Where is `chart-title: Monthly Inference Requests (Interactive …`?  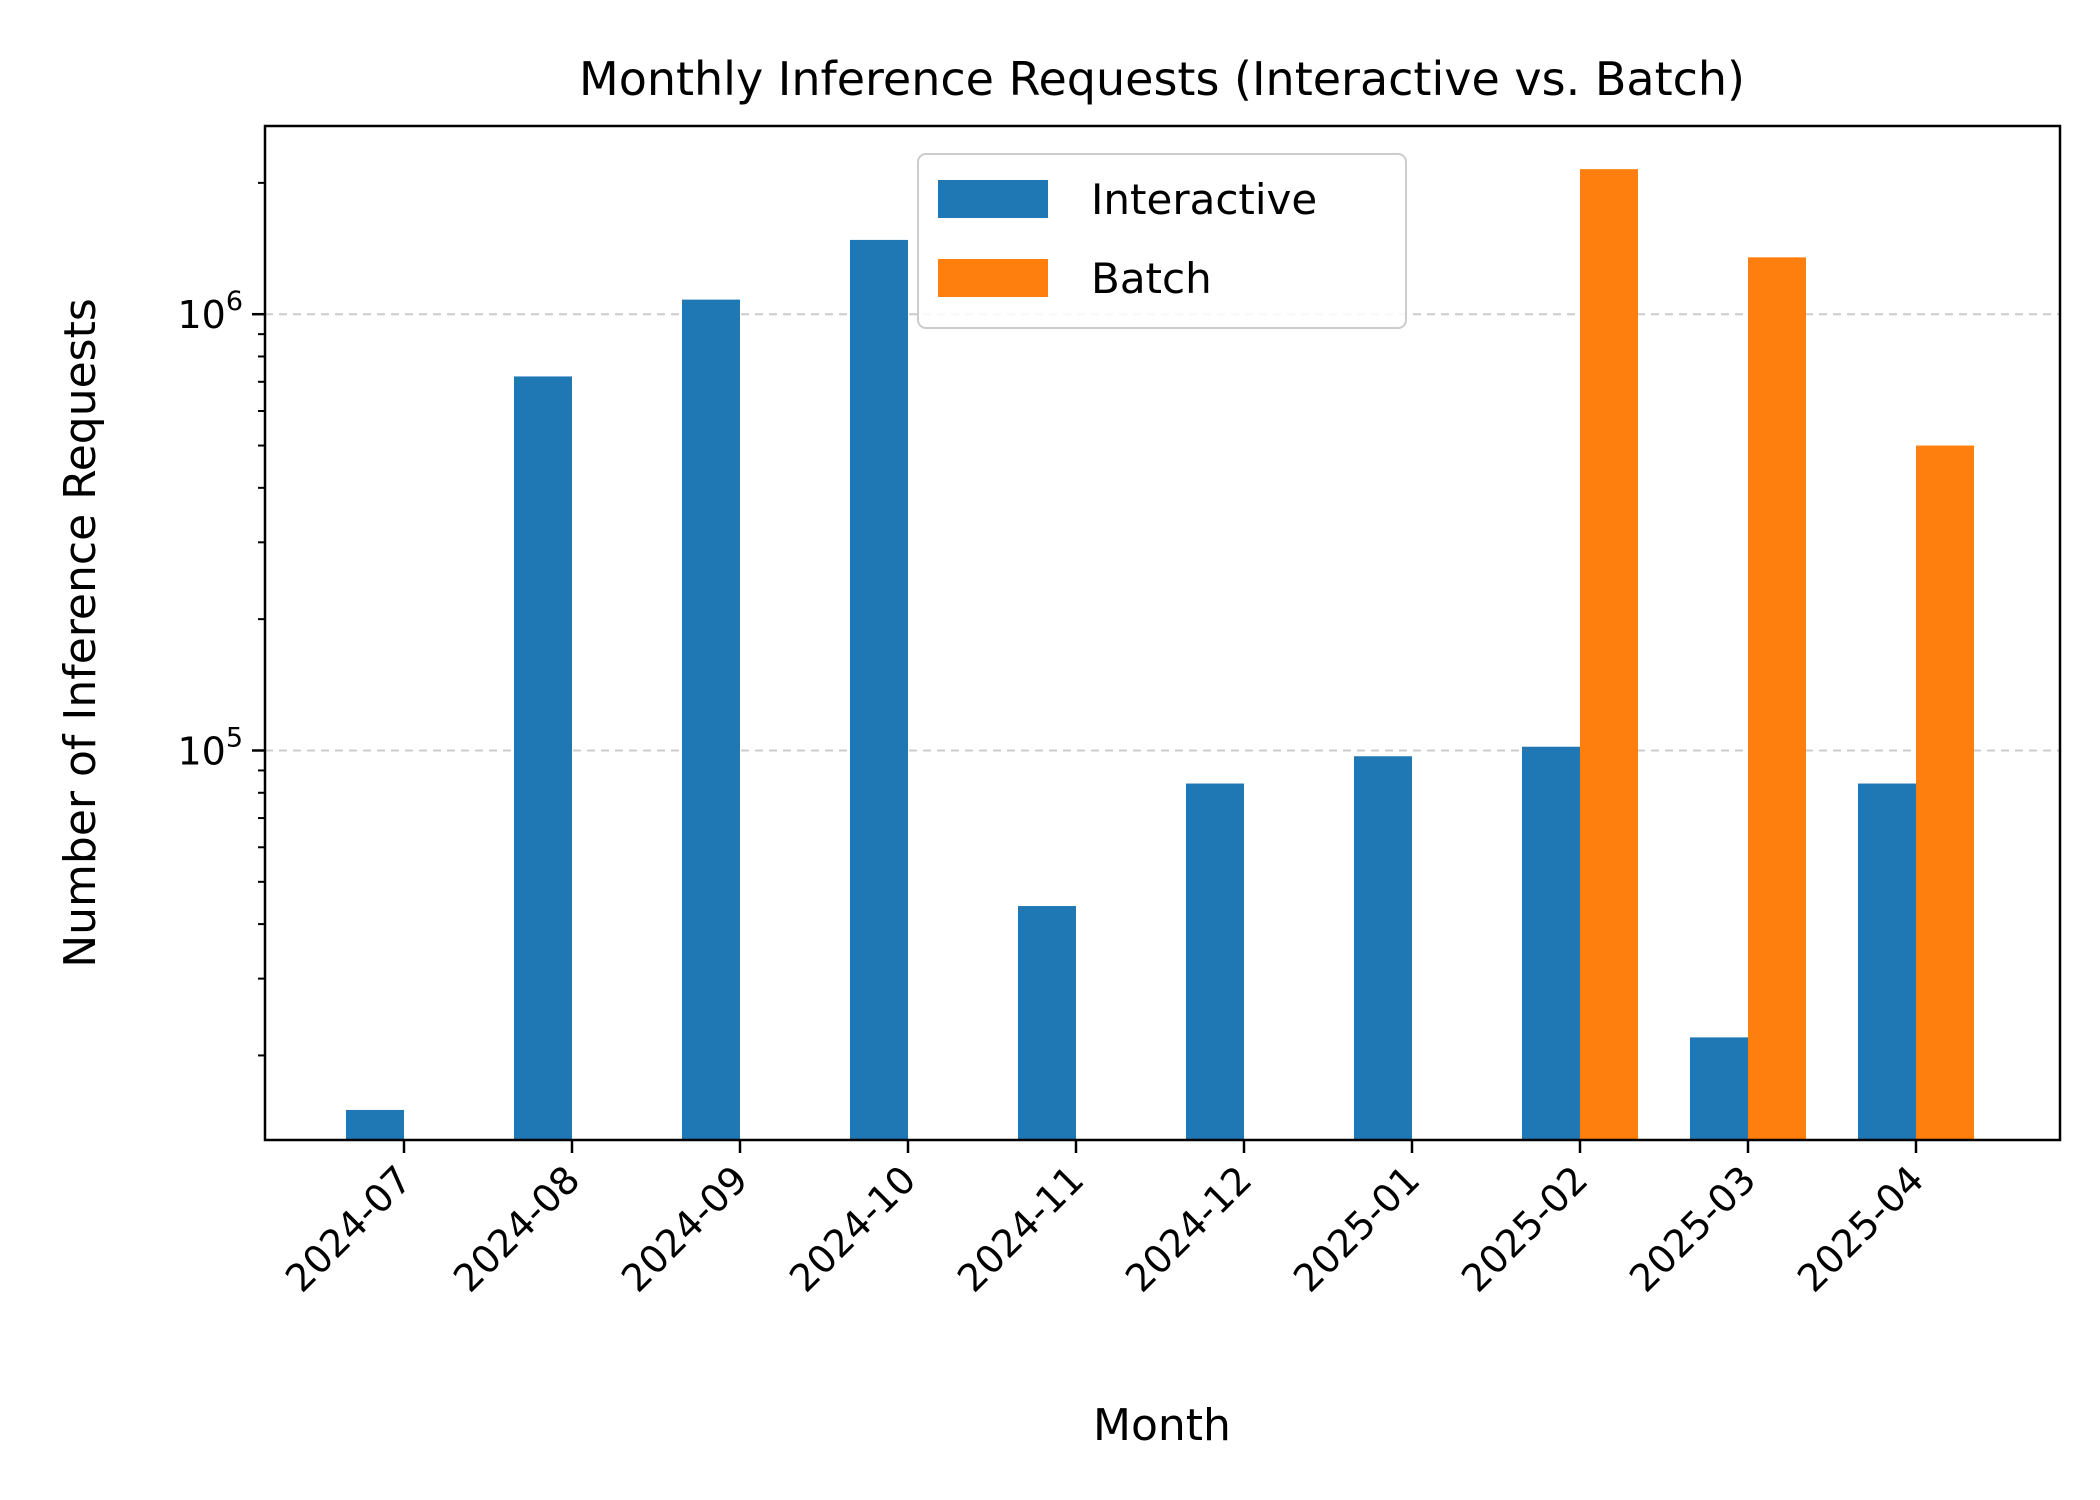 chart-title: Monthly Inference Requests (Interactive … is located at coordinates (1162, 79).